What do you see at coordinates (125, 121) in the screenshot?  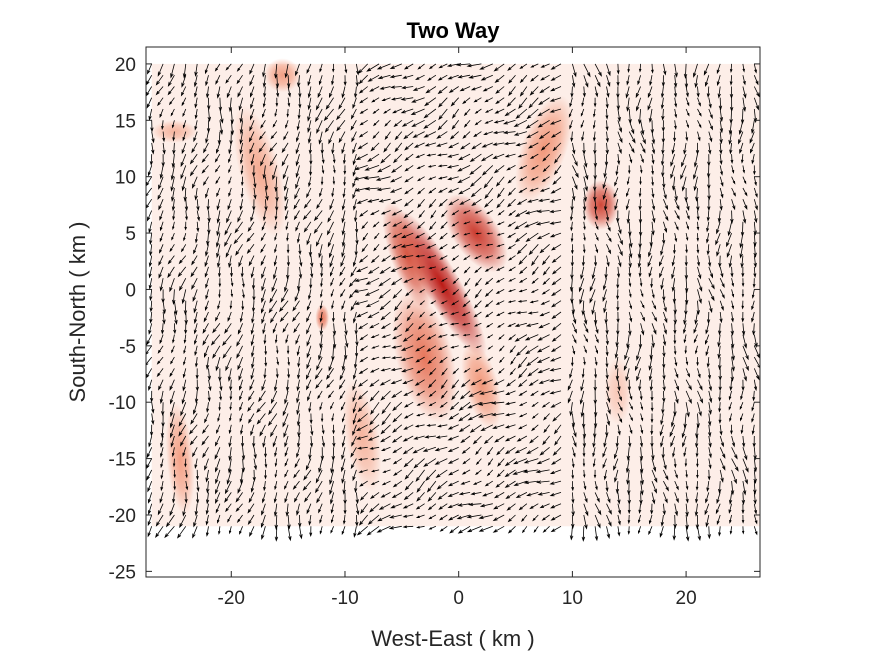 I see `y-tick-label: 15` at bounding box center [125, 121].